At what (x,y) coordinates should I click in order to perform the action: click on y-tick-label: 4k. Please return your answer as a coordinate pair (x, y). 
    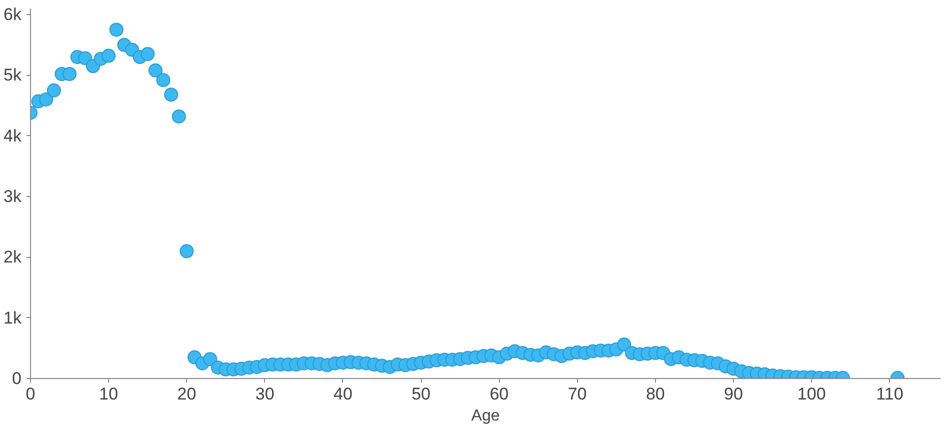
    Looking at the image, I should click on (13, 136).